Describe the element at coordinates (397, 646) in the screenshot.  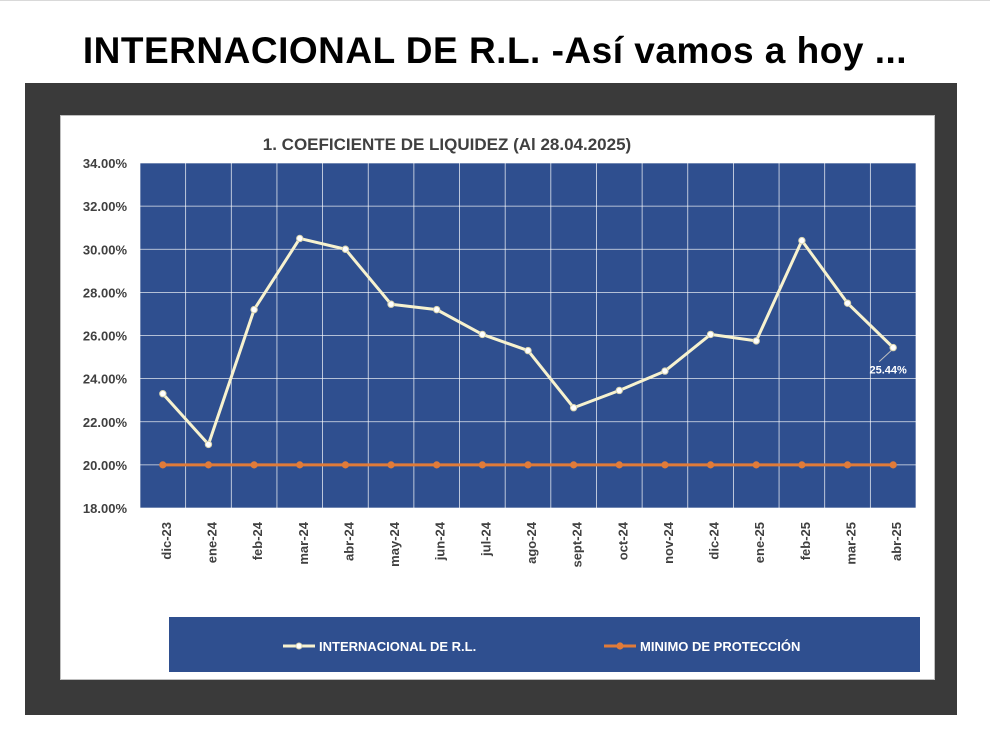
I see `legend-label-internacional: INTERNACIONAL DE R.L.` at that location.